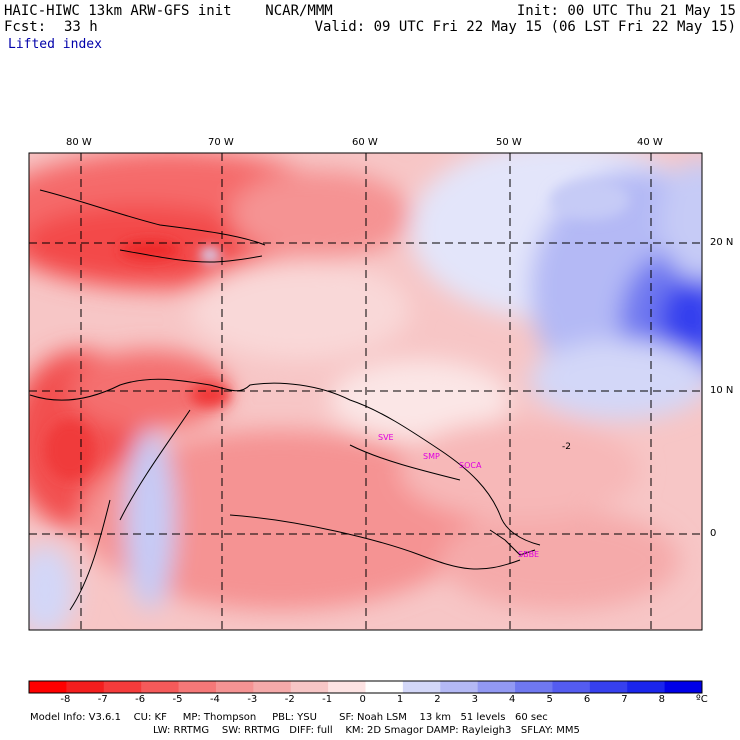 Image resolution: width=740 pixels, height=740 pixels. Describe the element at coordinates (252, 699) in the screenshot. I see `color-bar-label: -3` at that location.